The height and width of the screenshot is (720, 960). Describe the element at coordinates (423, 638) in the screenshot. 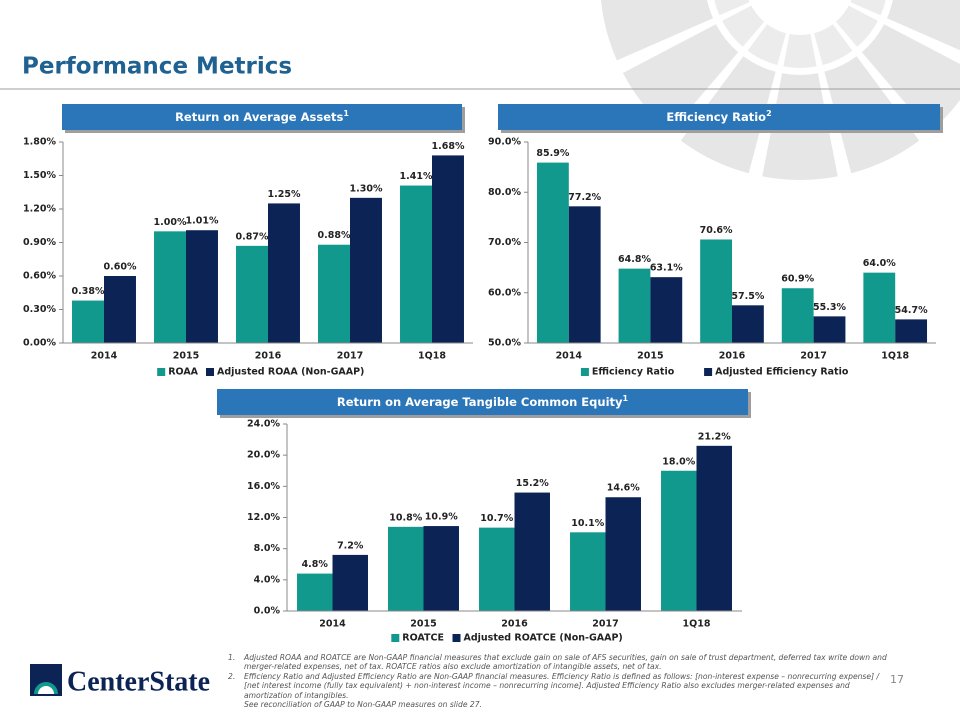

I see `legend-label: ROATCE` at that location.